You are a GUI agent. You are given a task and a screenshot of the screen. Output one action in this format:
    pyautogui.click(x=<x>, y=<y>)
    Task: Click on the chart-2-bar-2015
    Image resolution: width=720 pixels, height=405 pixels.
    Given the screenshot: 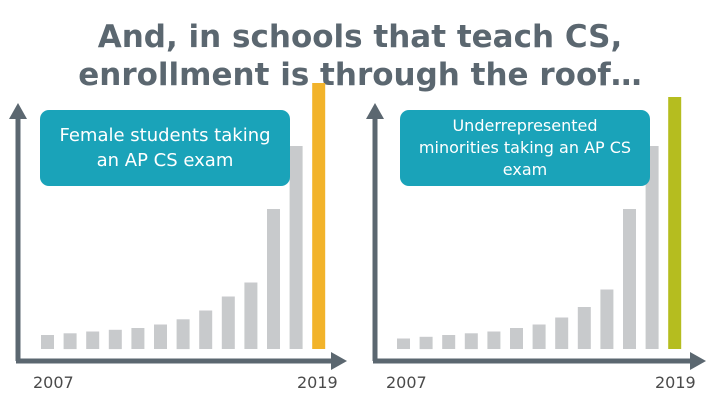 What is the action you would take?
    pyautogui.click(x=584, y=328)
    